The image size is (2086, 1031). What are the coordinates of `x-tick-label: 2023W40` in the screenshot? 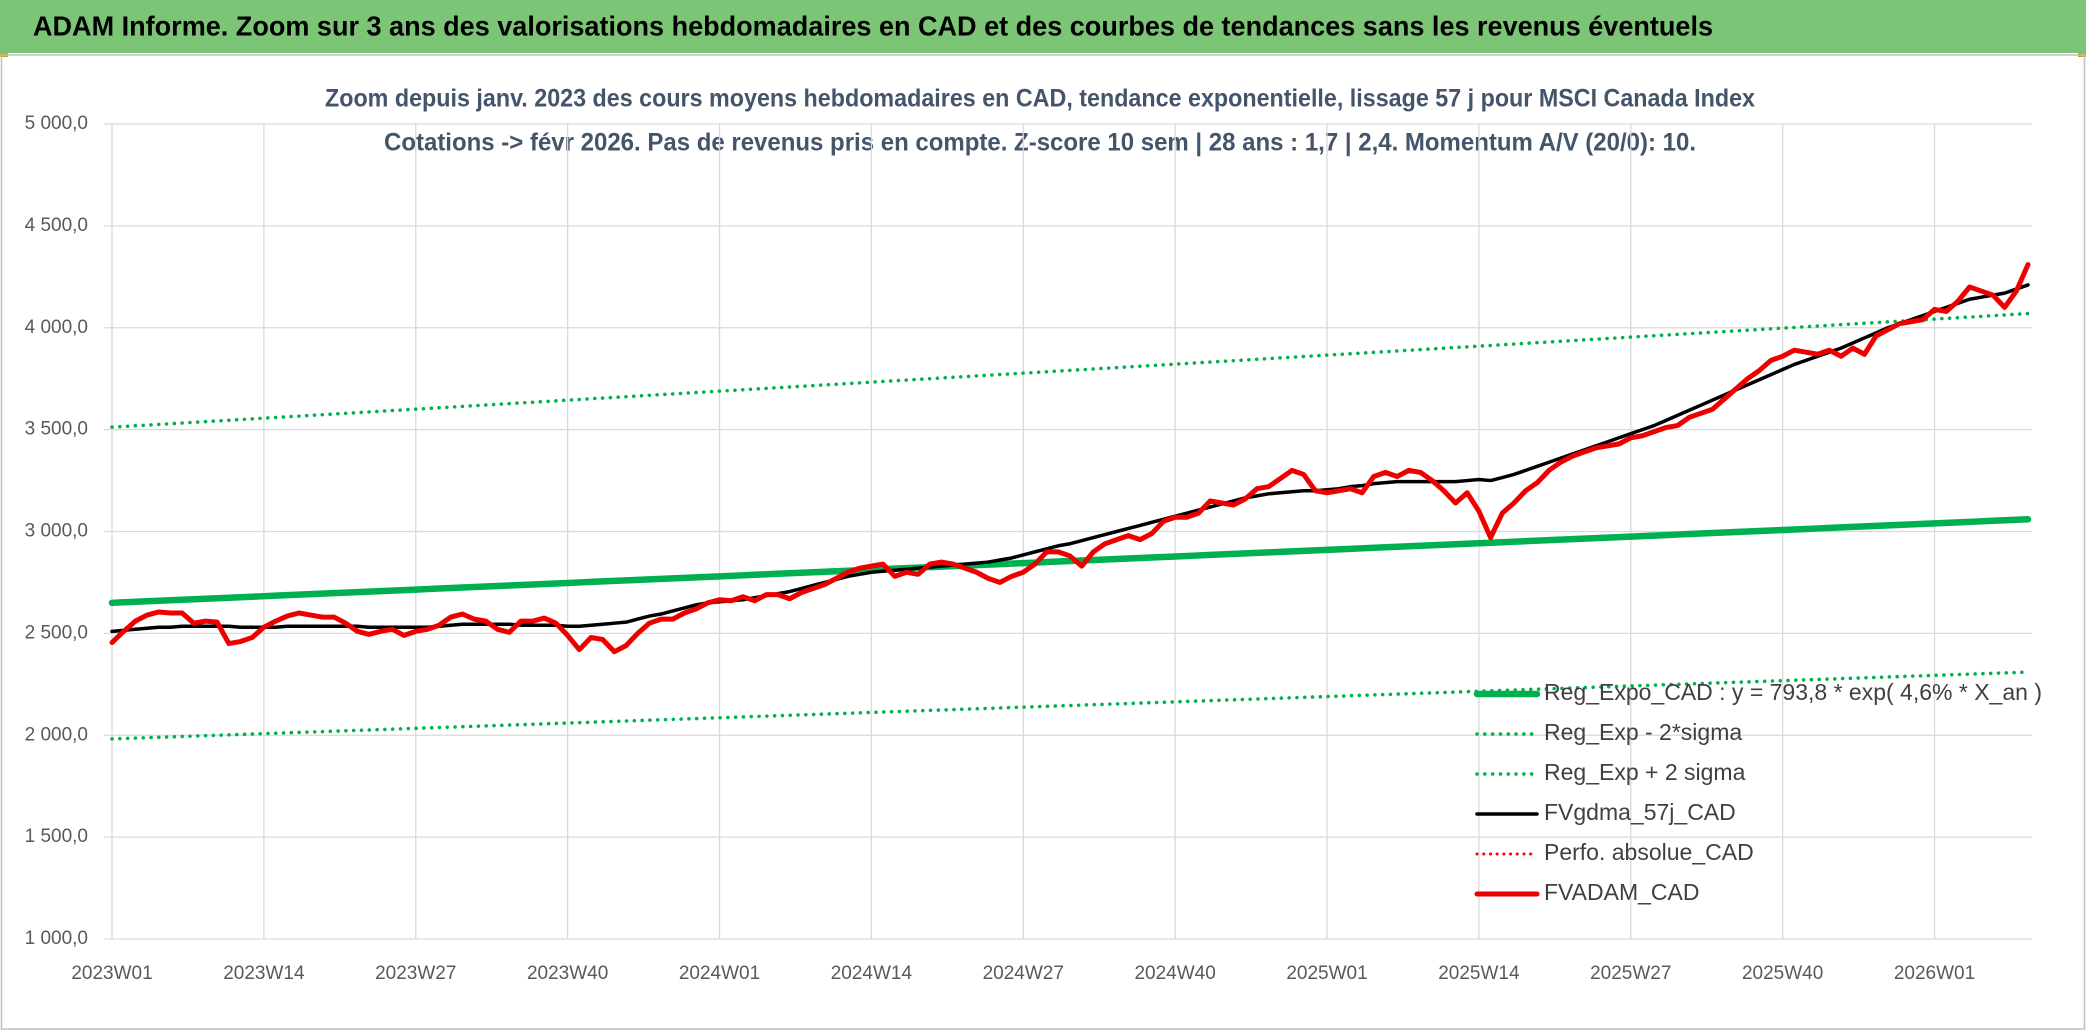 It's located at (567, 973).